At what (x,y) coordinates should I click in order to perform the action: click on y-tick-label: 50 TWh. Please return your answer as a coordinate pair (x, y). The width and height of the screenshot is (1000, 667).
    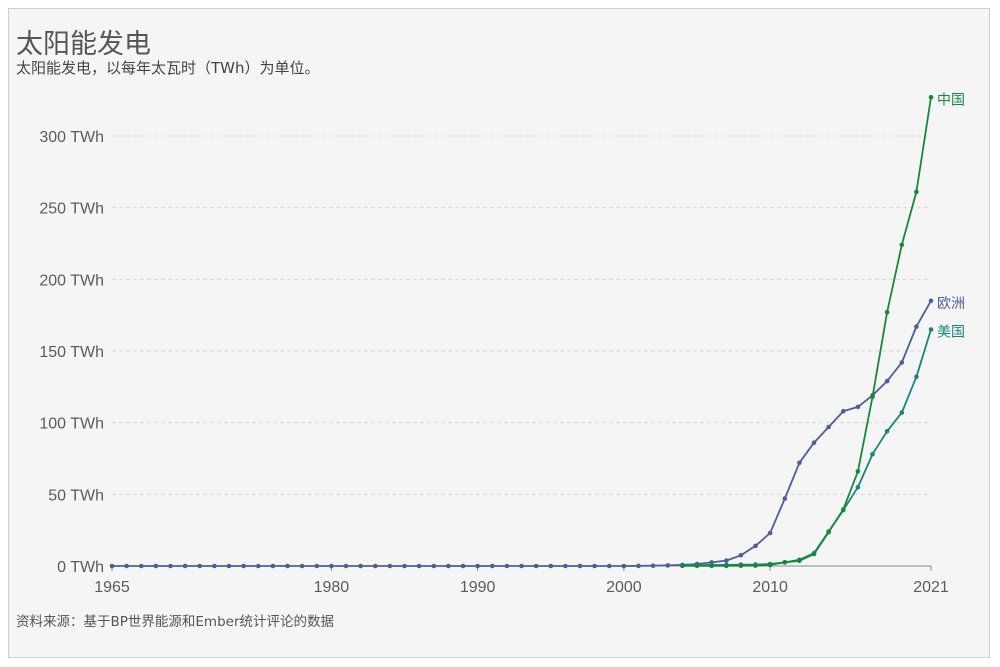
    Looking at the image, I should click on (76, 495).